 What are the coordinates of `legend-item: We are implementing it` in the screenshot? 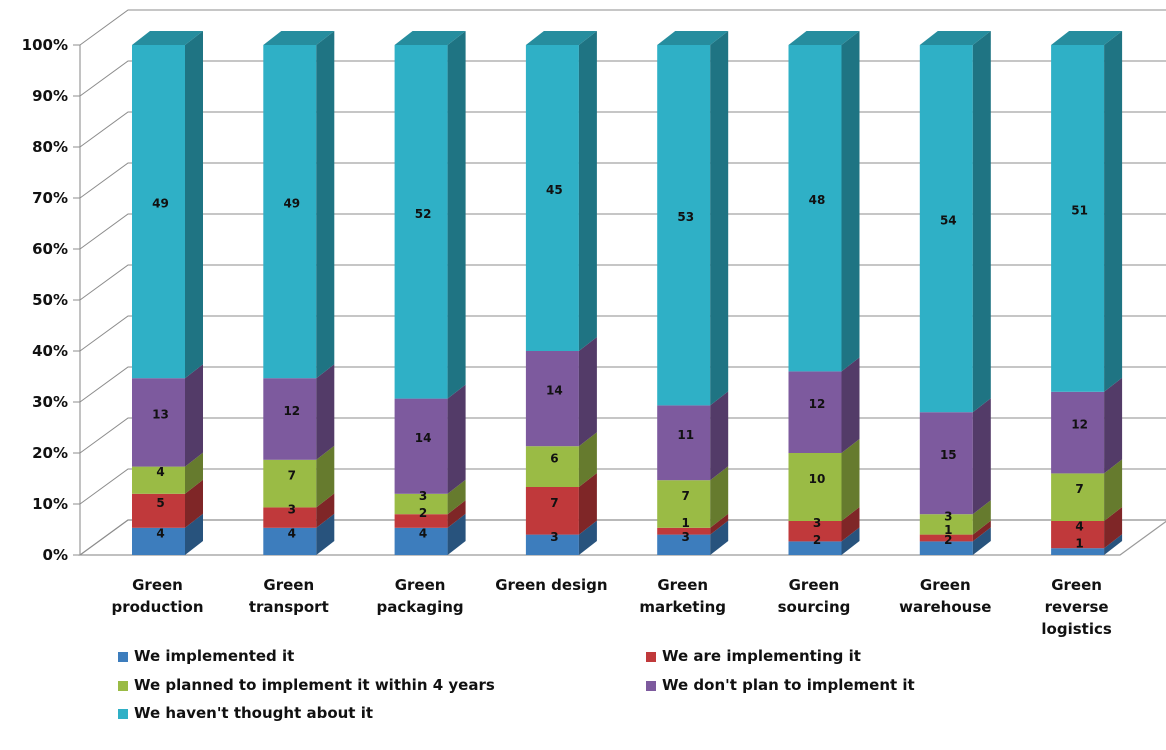 It's located at (753, 656).